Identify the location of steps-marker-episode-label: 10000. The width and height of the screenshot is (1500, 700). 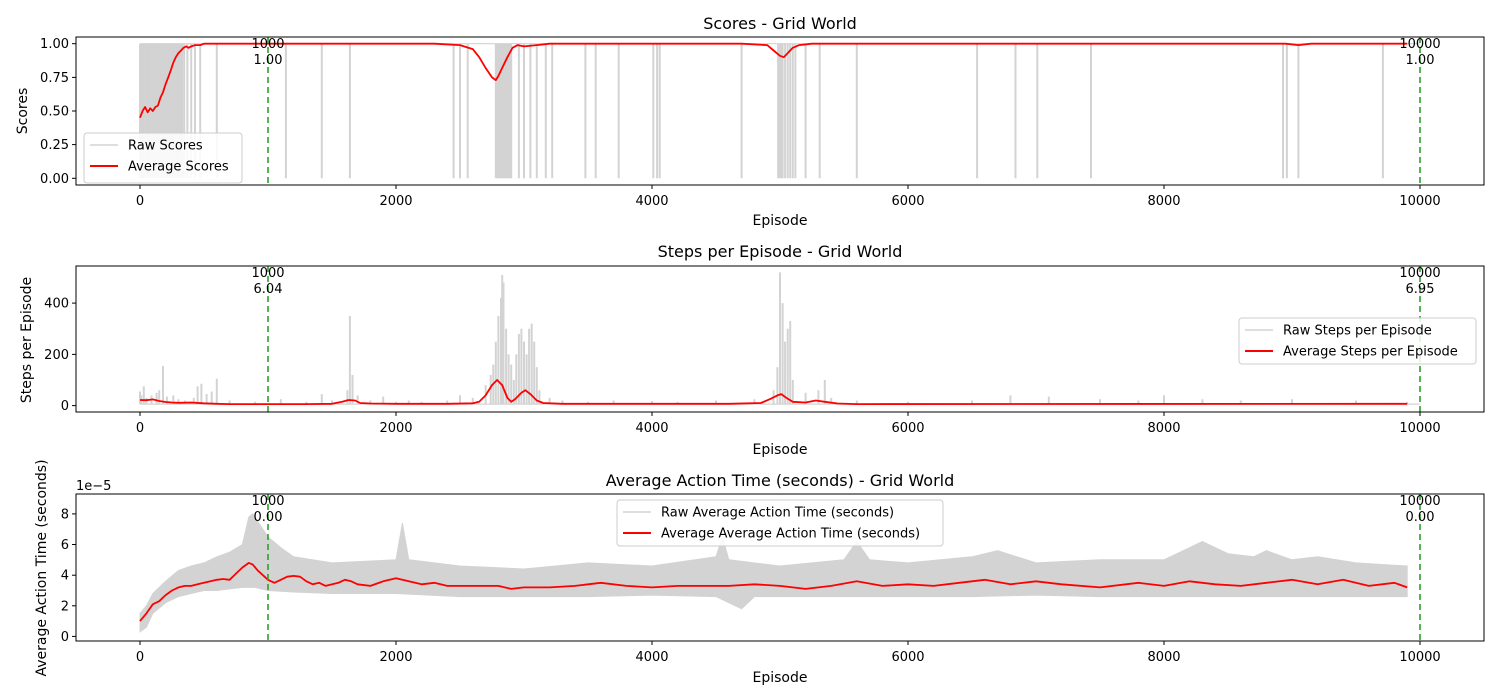
(1419, 273).